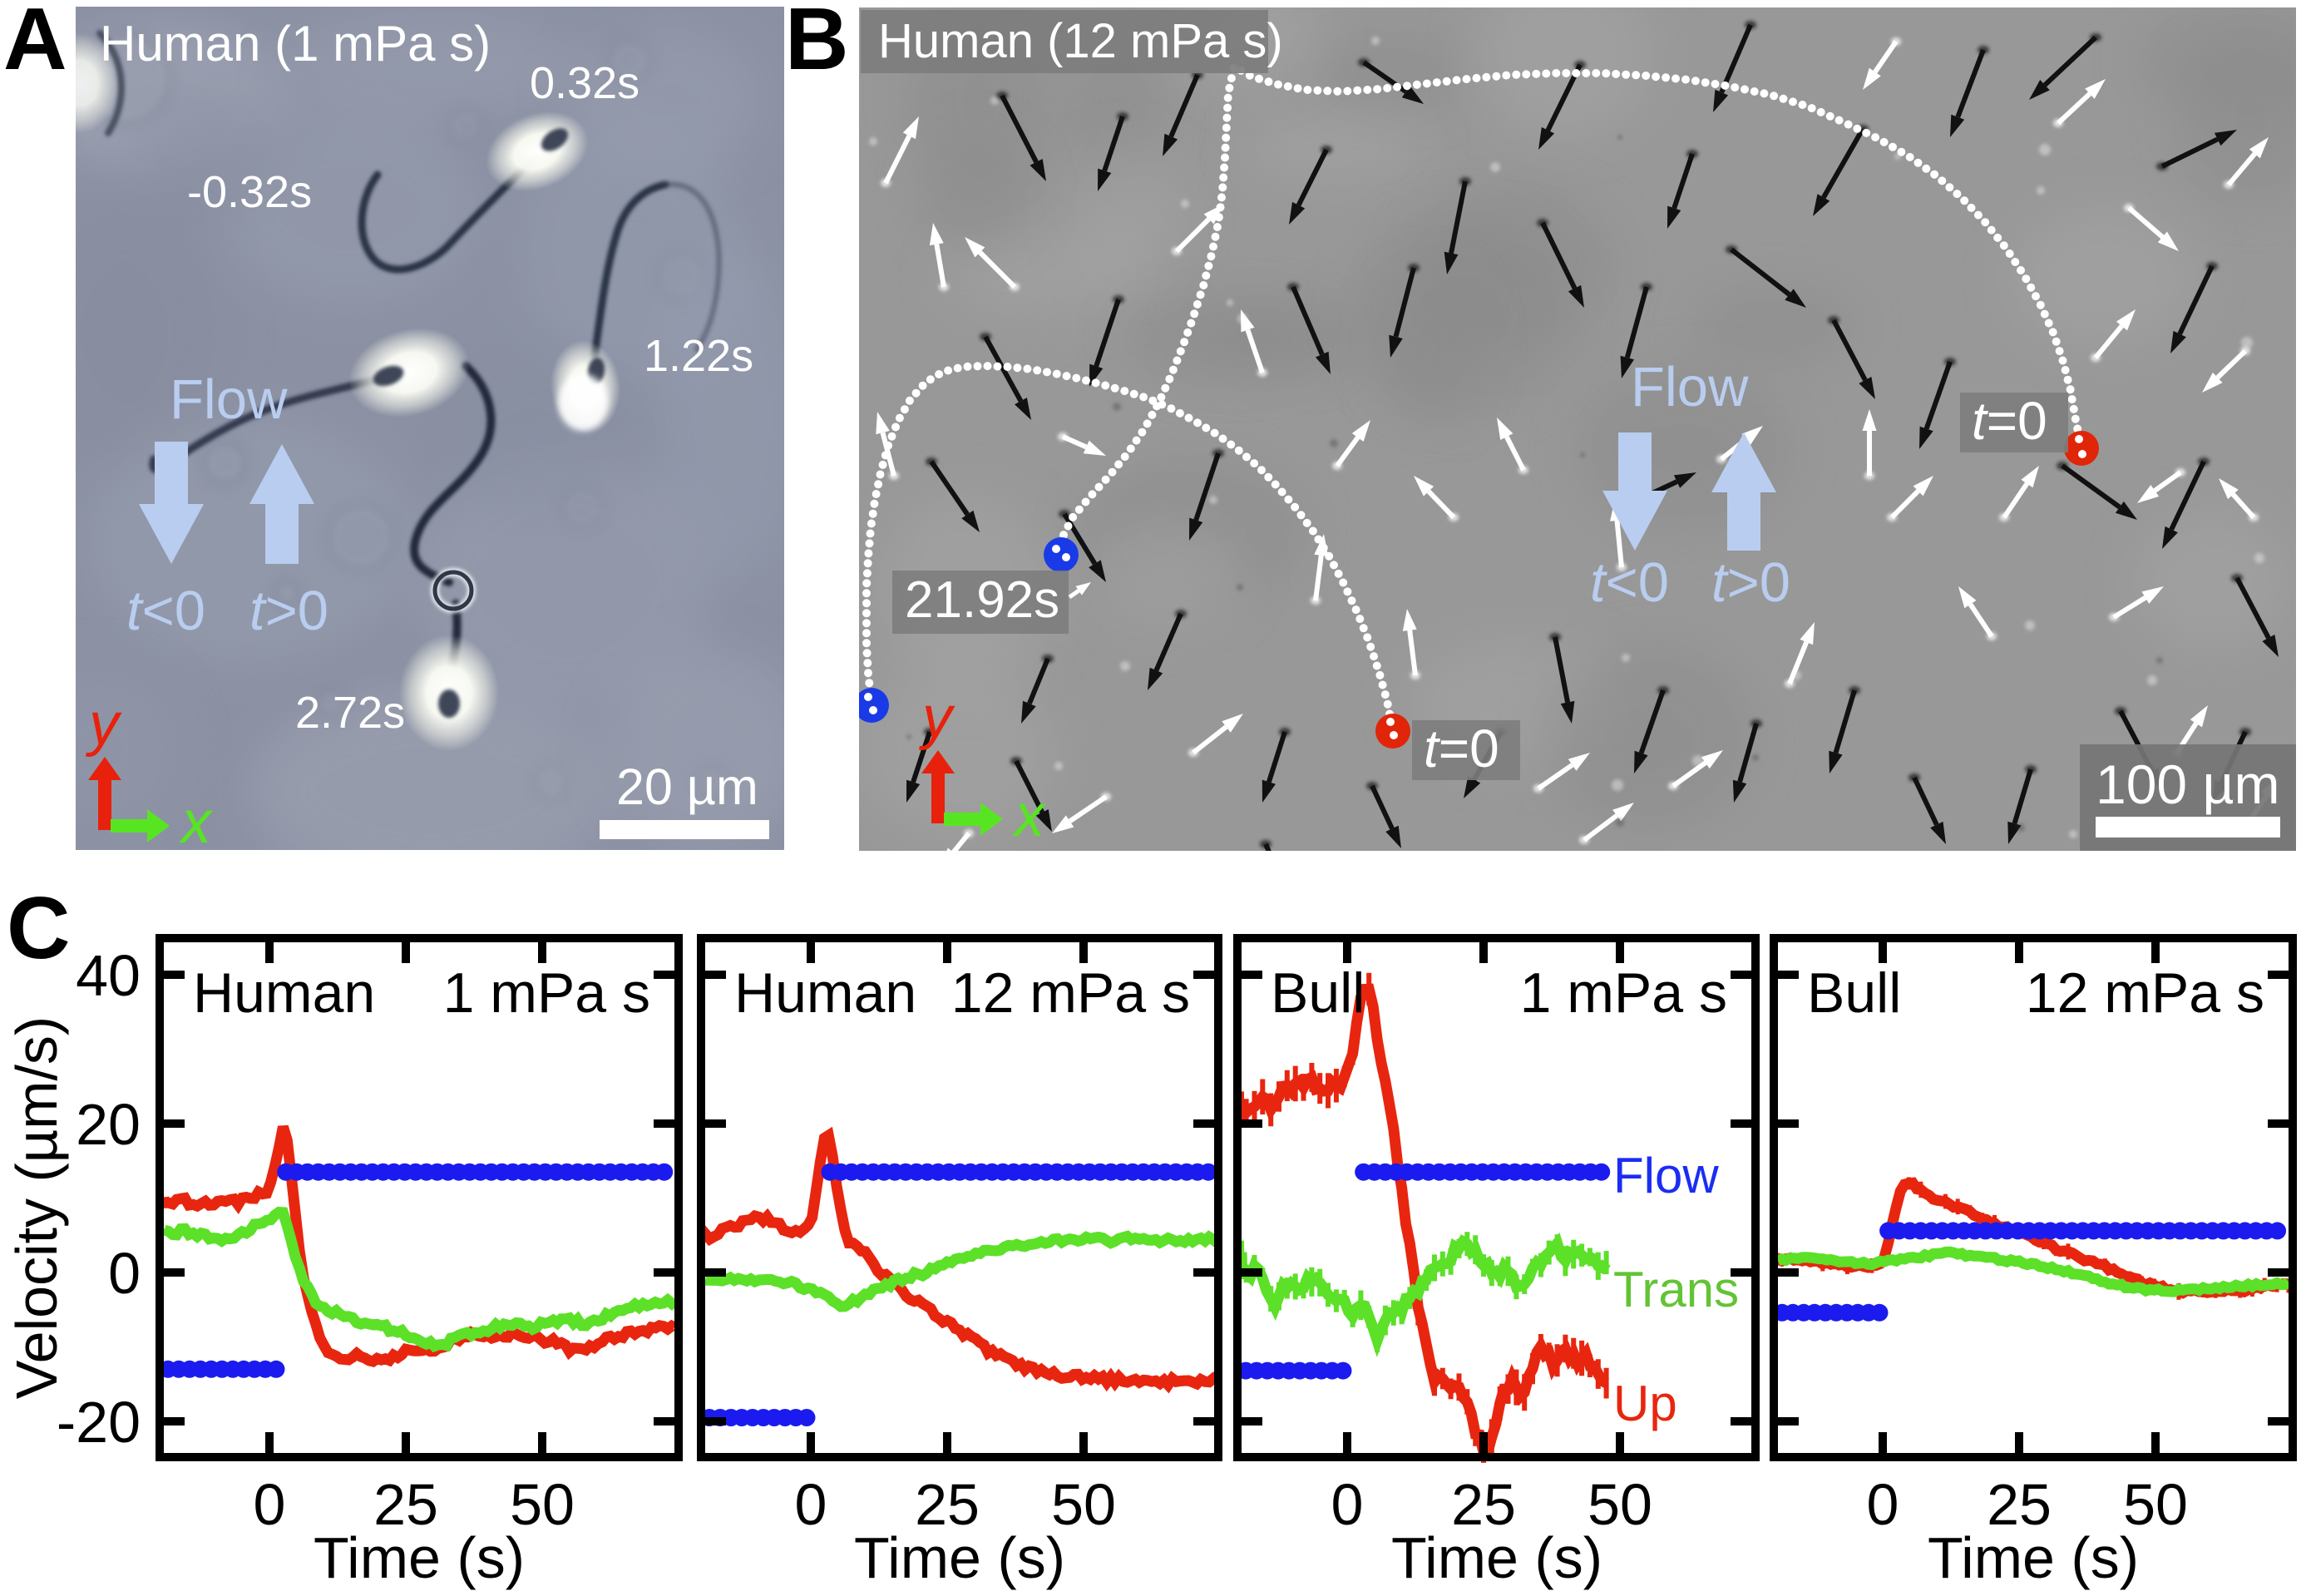 The image size is (2306, 1596). Describe the element at coordinates (39, 928) in the screenshot. I see `svg-text: C` at that location.